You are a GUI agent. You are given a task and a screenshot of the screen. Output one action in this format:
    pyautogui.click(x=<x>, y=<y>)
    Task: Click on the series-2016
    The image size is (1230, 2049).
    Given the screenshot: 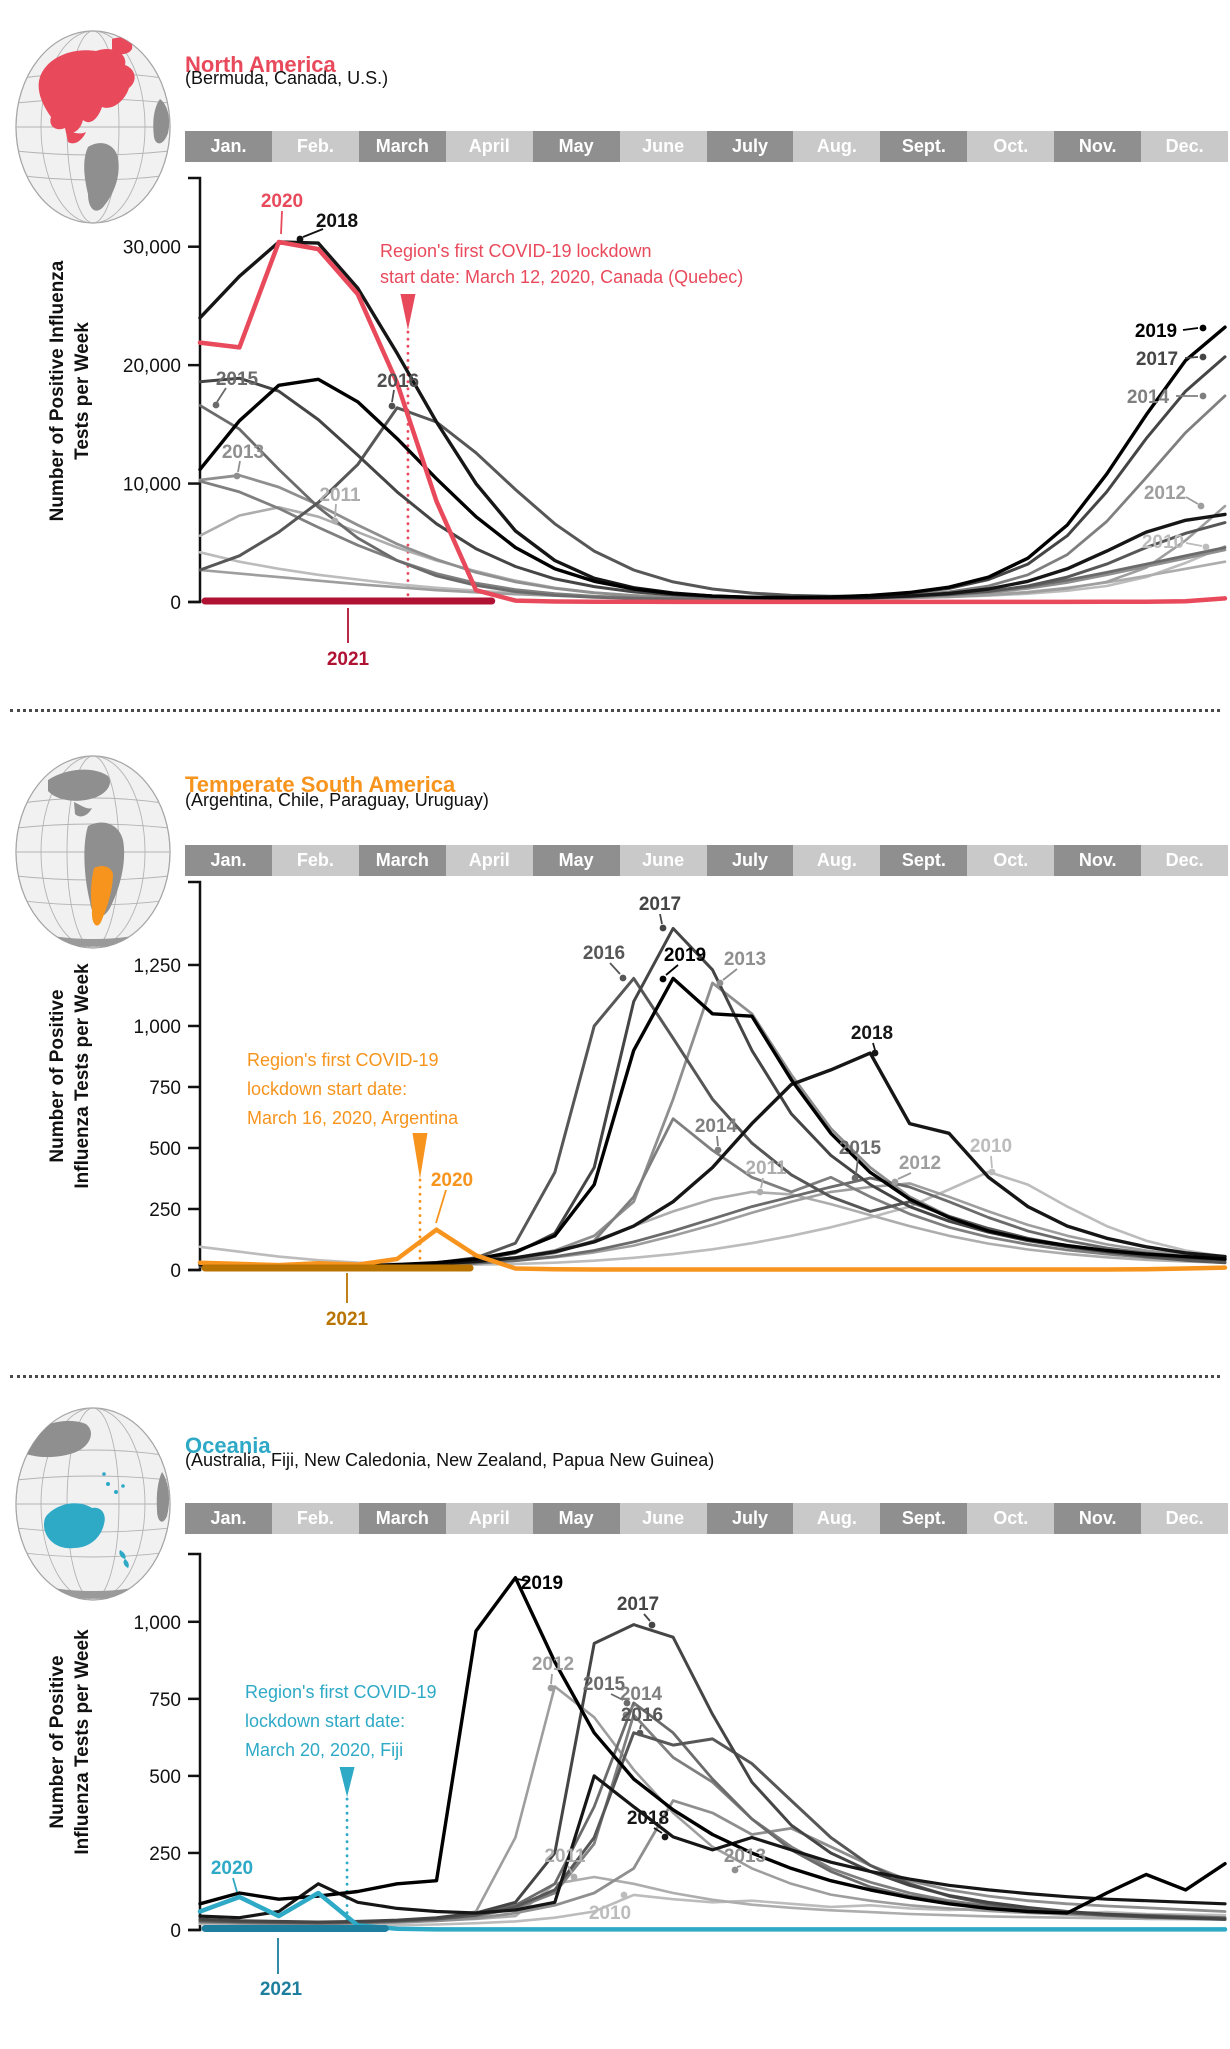 What is the action you would take?
    pyautogui.click(x=712, y=502)
    